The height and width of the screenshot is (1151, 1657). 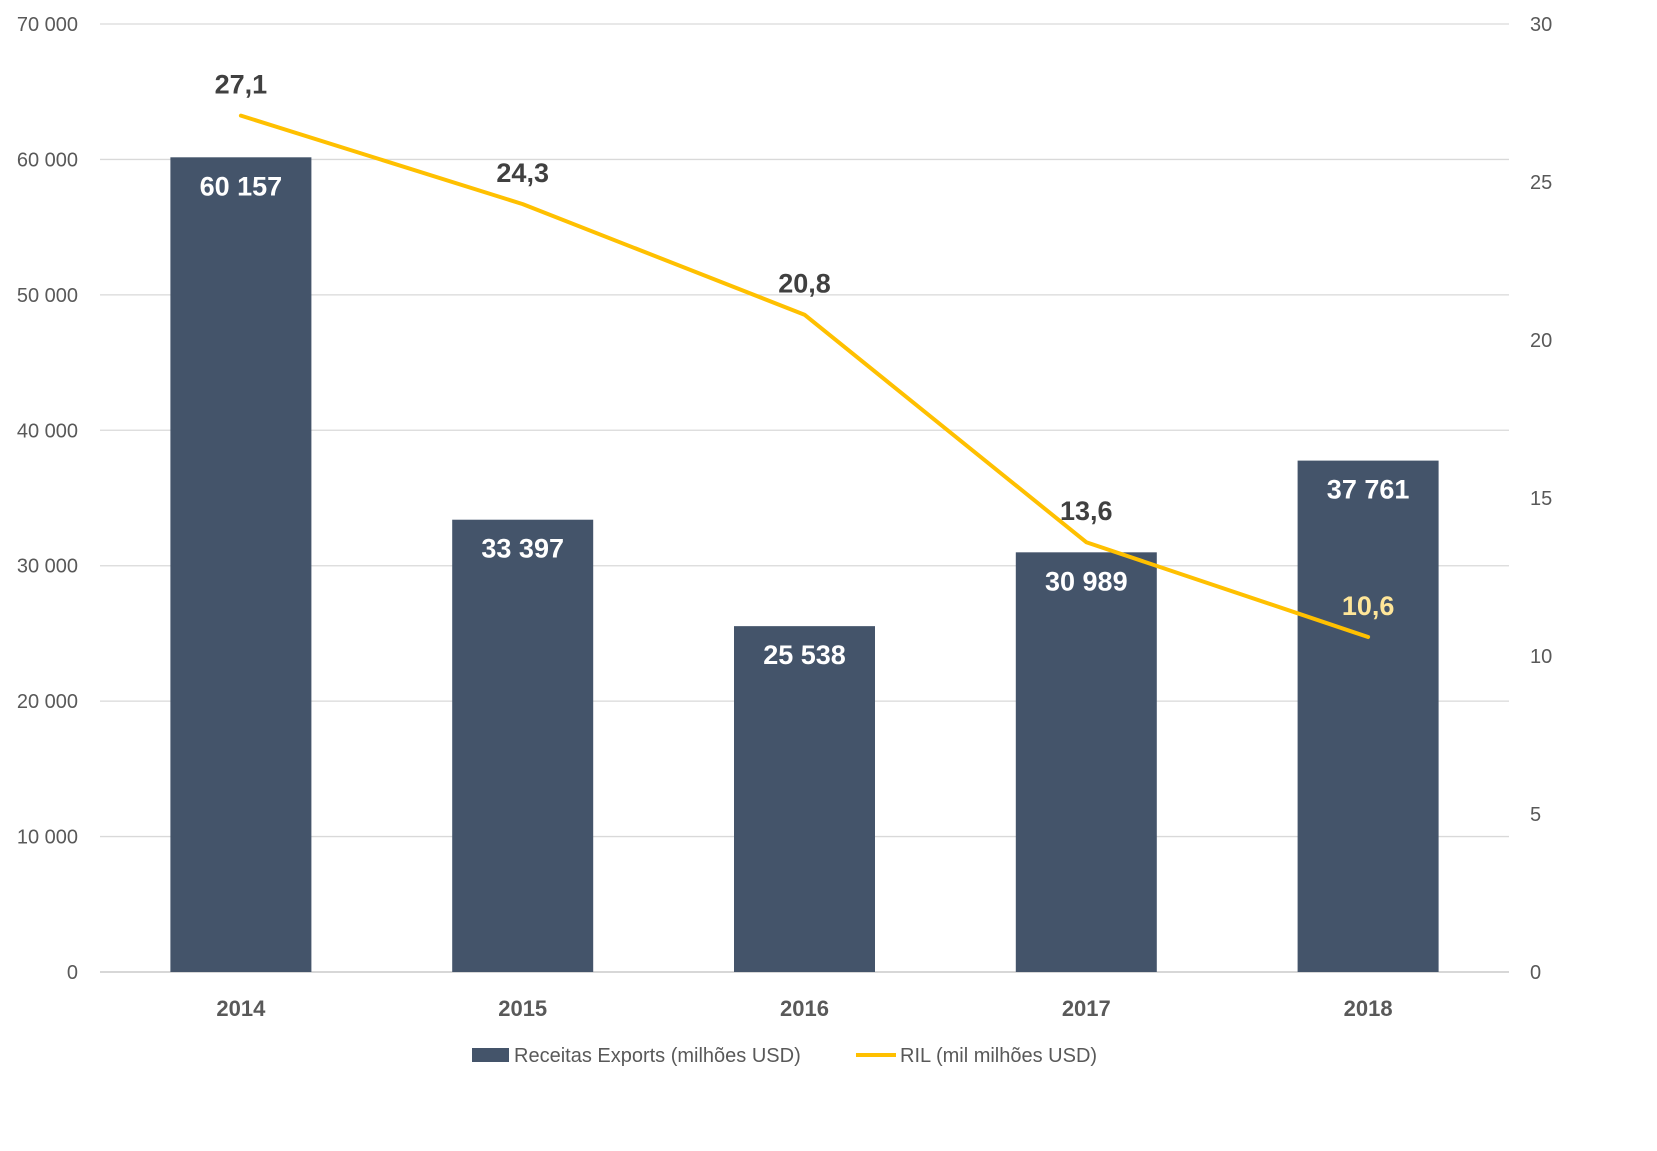 I want to click on y-tick-label-20000: 20 000, so click(x=47, y=702).